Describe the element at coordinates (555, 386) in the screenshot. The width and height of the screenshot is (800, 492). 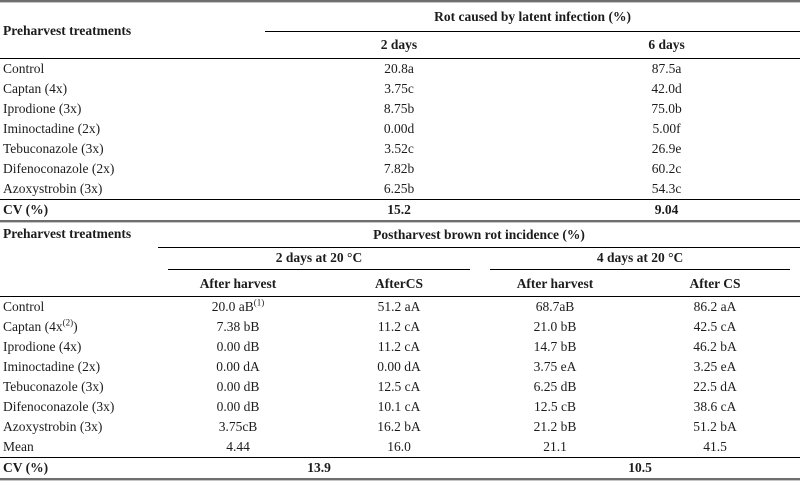
I see `value-cell: 6.25 dB` at that location.